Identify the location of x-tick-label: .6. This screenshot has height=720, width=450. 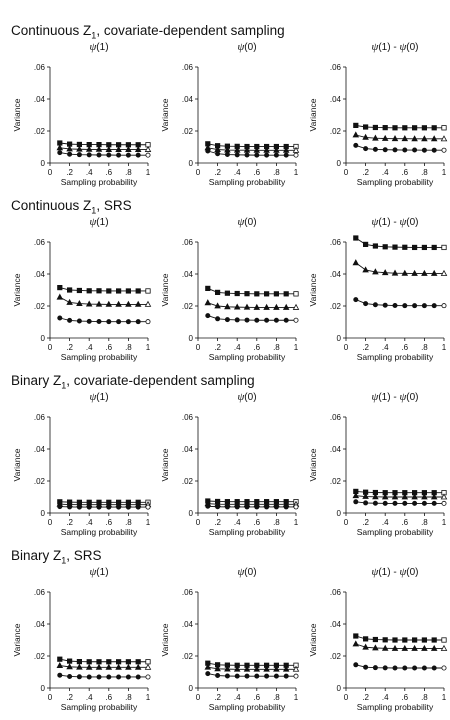
(108, 522).